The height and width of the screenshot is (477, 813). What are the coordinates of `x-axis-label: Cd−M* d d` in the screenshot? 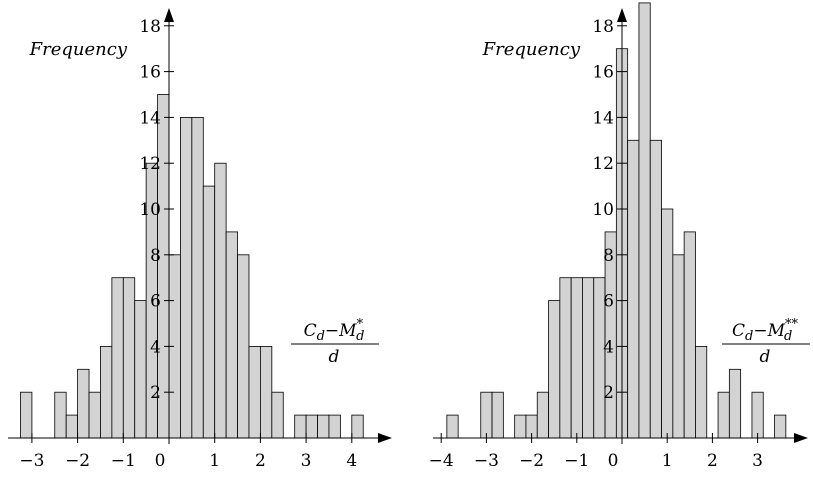 It's located at (335, 342).